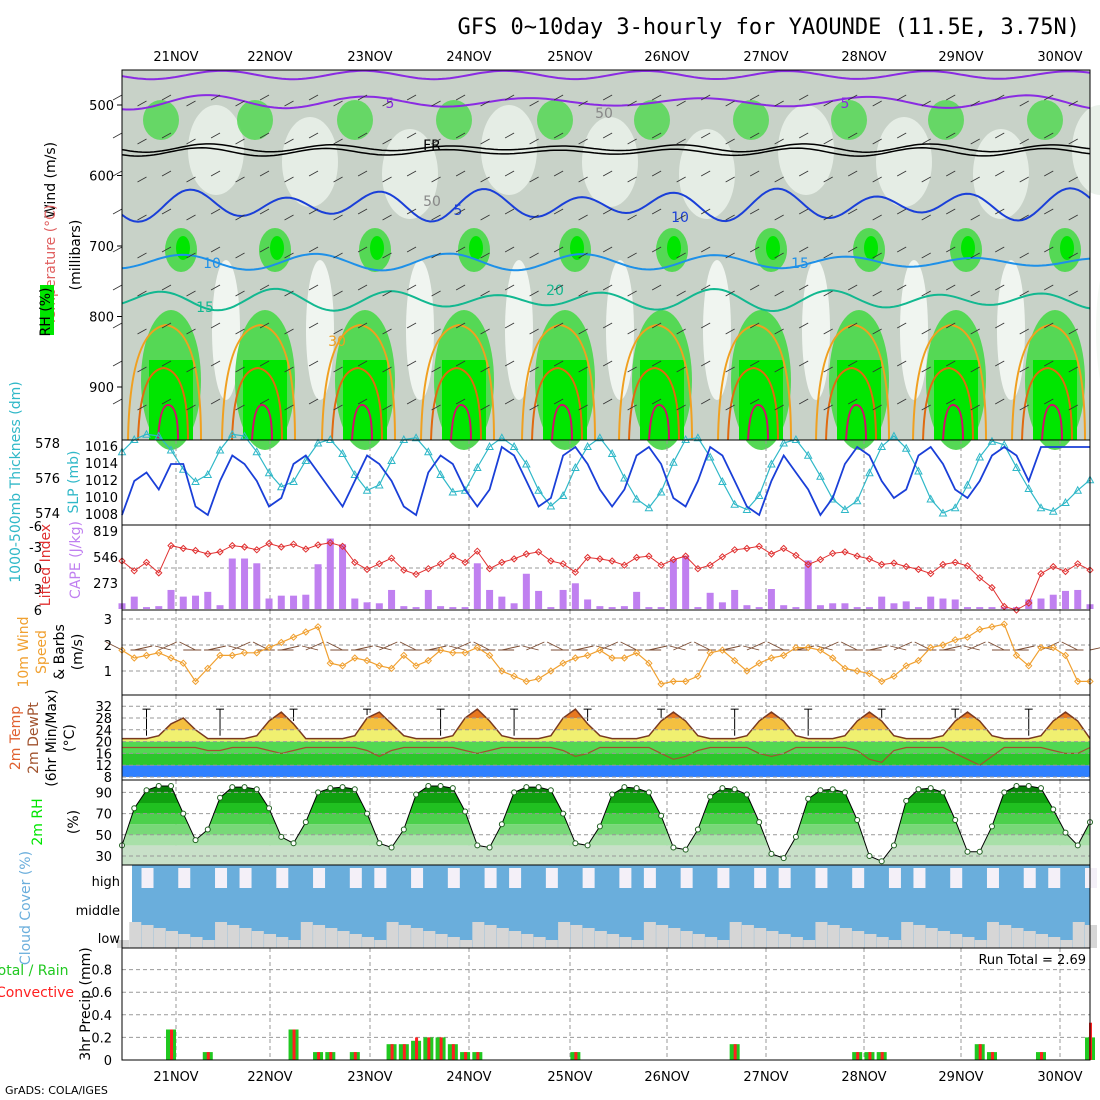 The height and width of the screenshot is (1100, 1100). Describe the element at coordinates (108, 672) in the screenshot. I see `wind-tick-2: 1` at that location.